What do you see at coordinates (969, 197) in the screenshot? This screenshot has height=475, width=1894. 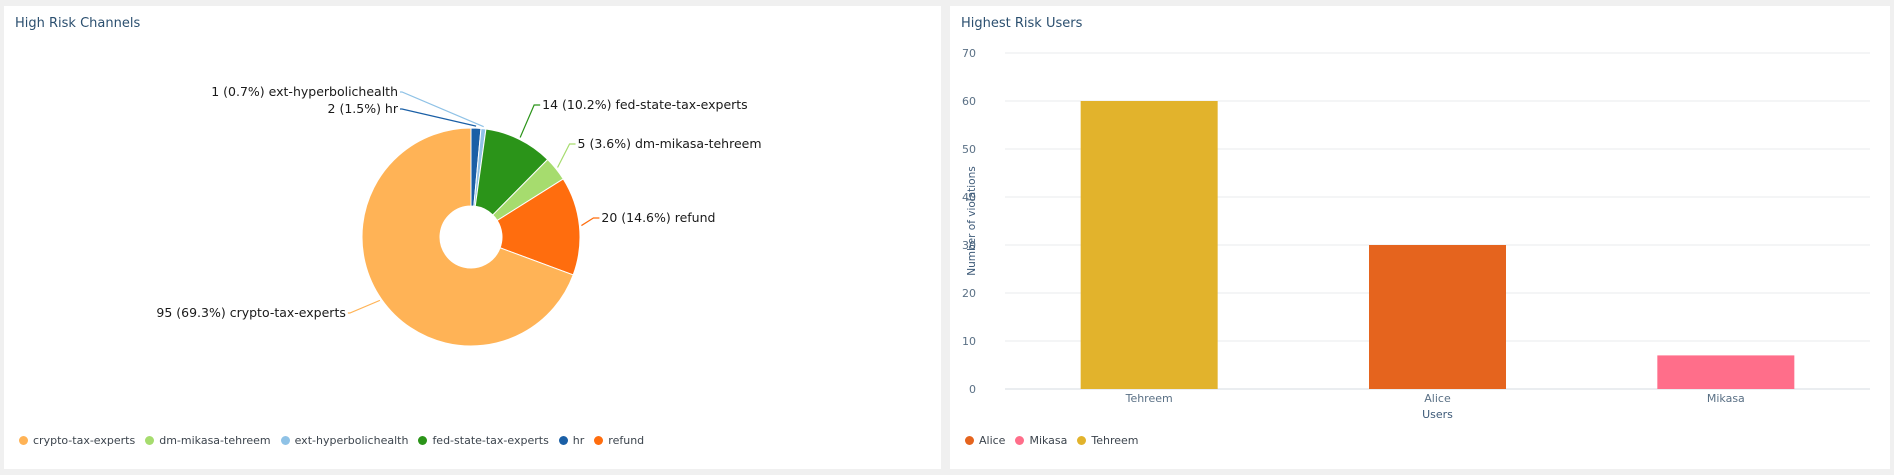 I see `y-tick-label: 40` at bounding box center [969, 197].